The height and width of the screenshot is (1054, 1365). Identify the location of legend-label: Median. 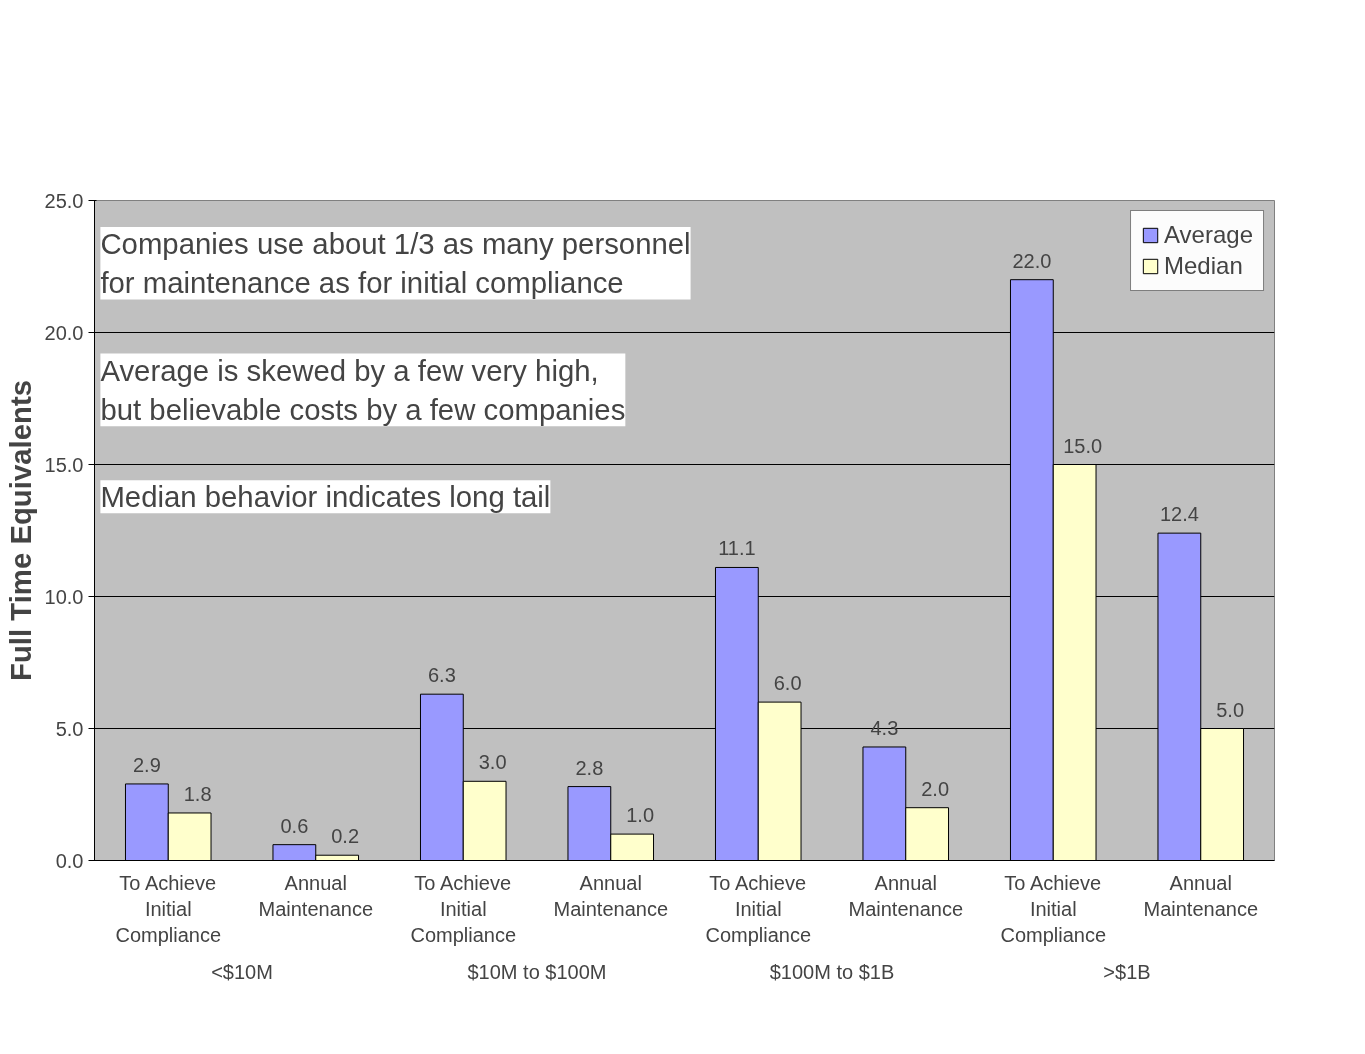
(1203, 266).